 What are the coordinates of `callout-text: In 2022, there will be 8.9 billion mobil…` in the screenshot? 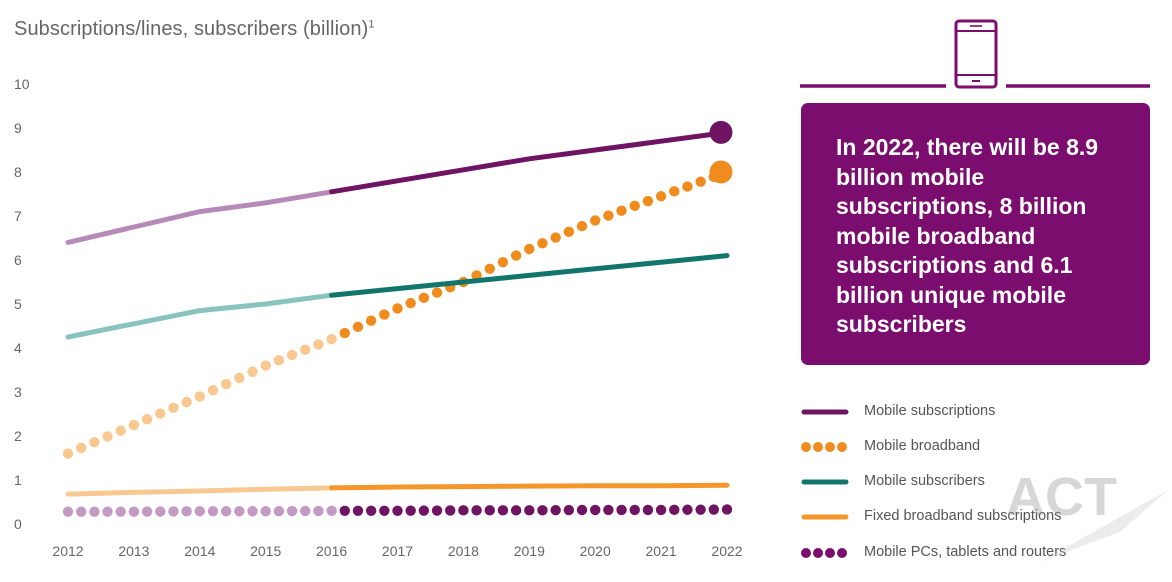 It's located at (967, 235).